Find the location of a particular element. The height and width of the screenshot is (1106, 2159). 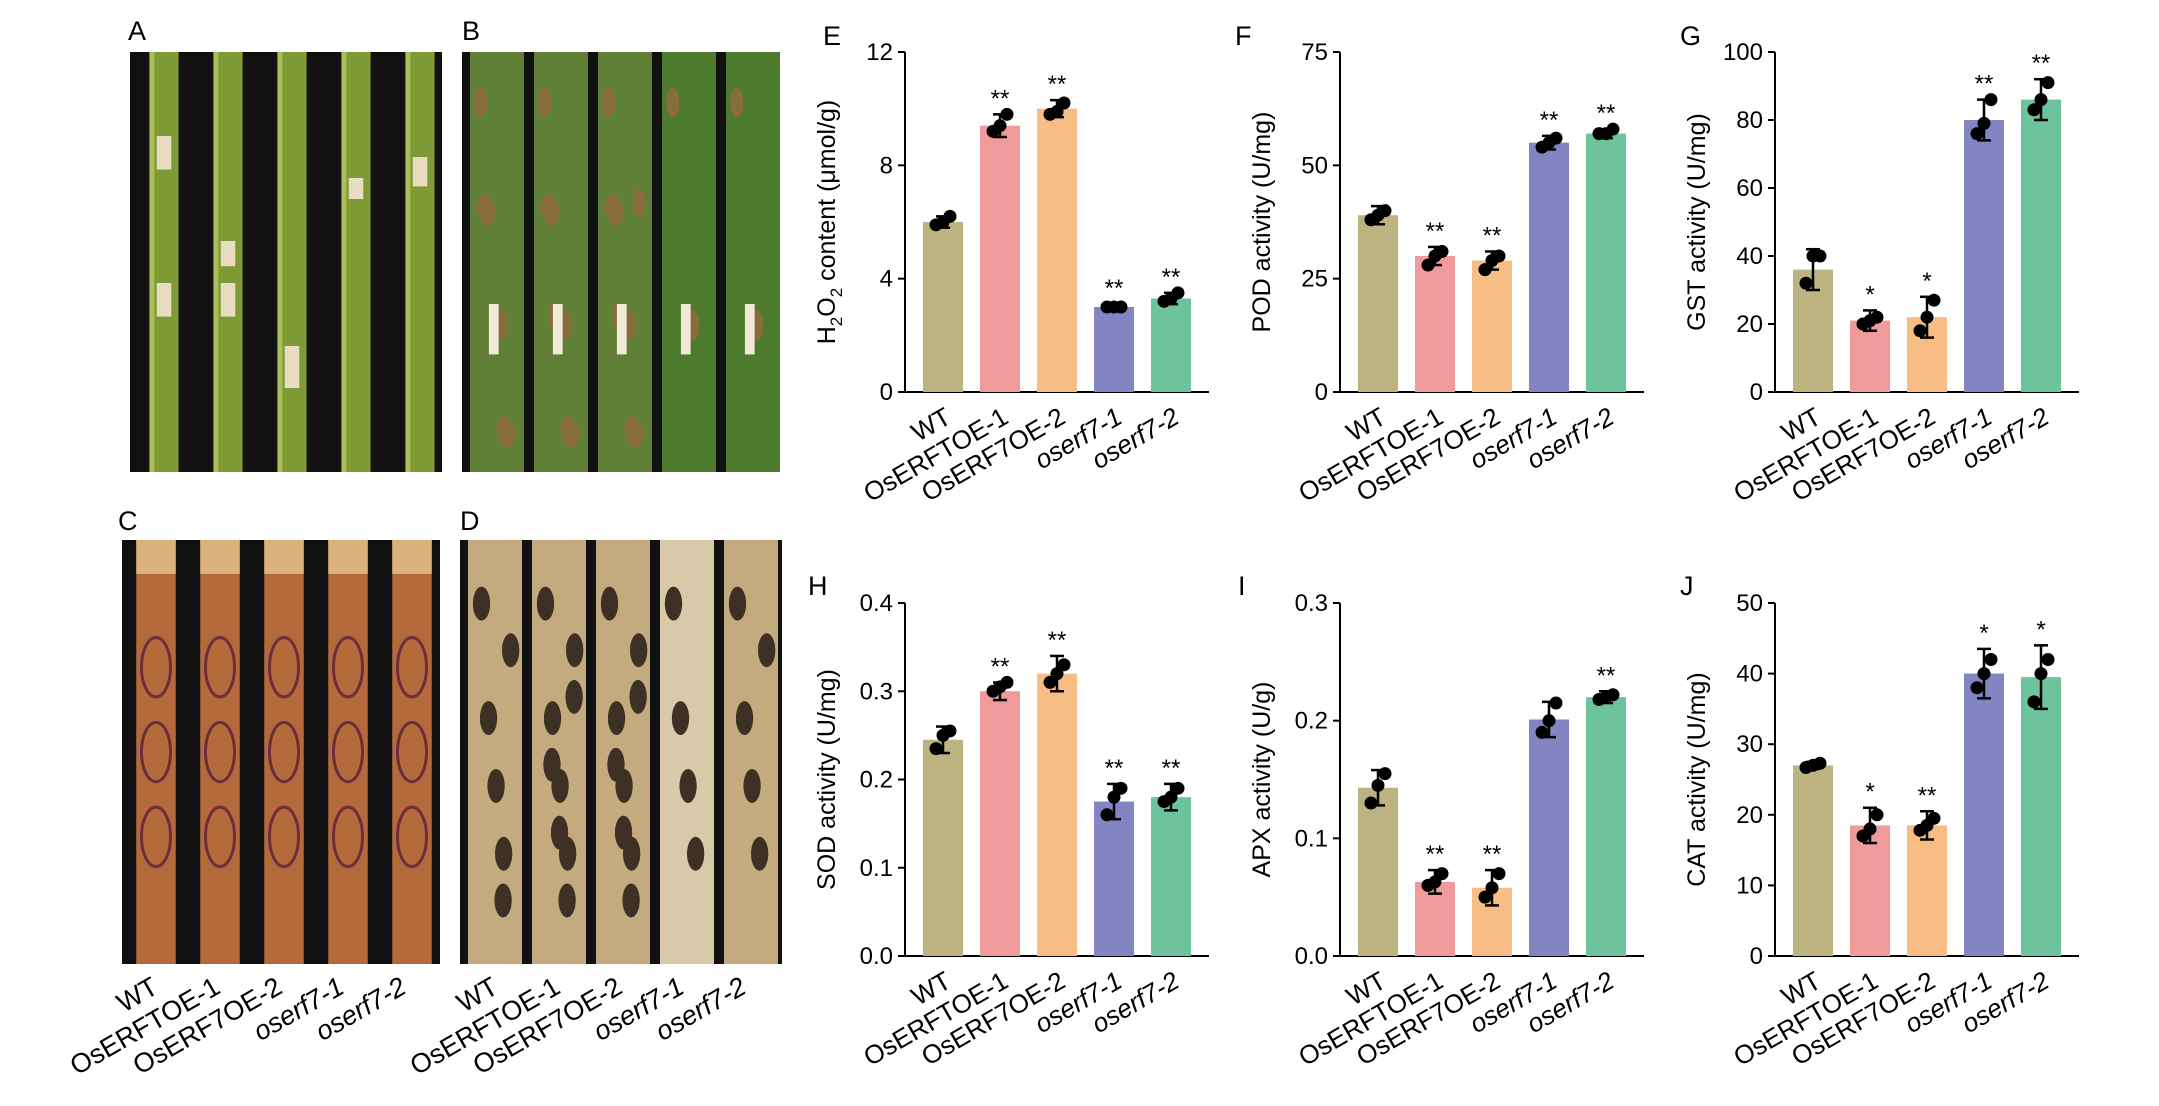

y-tick-label: 50 is located at coordinates (1314, 165).